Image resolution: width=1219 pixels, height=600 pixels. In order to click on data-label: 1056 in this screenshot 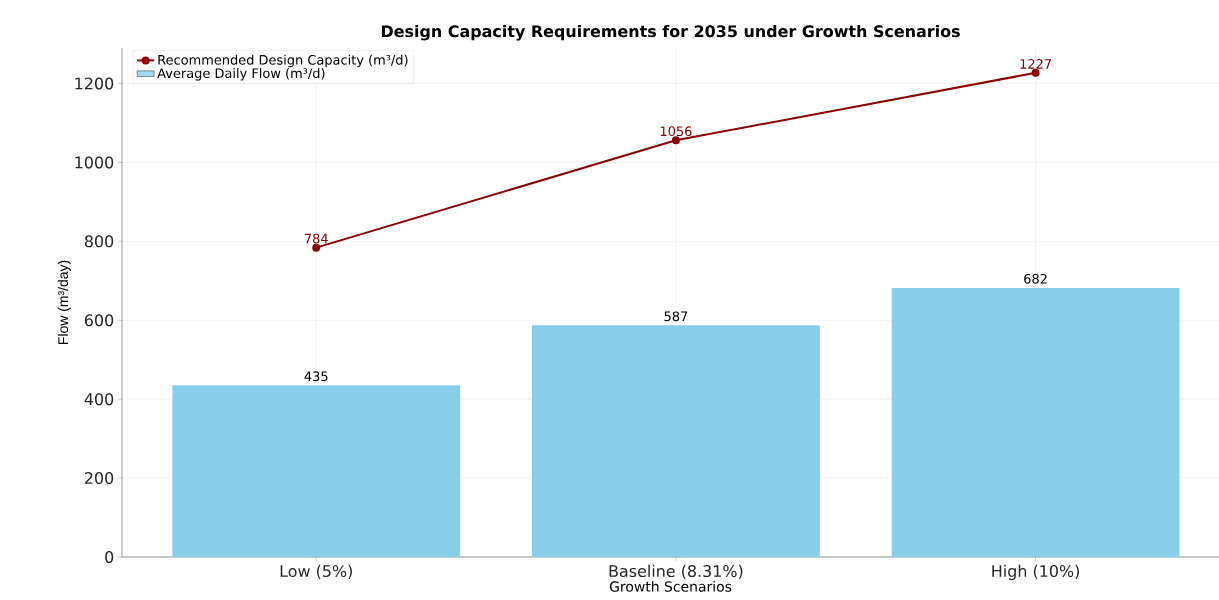, I will do `click(676, 131)`.